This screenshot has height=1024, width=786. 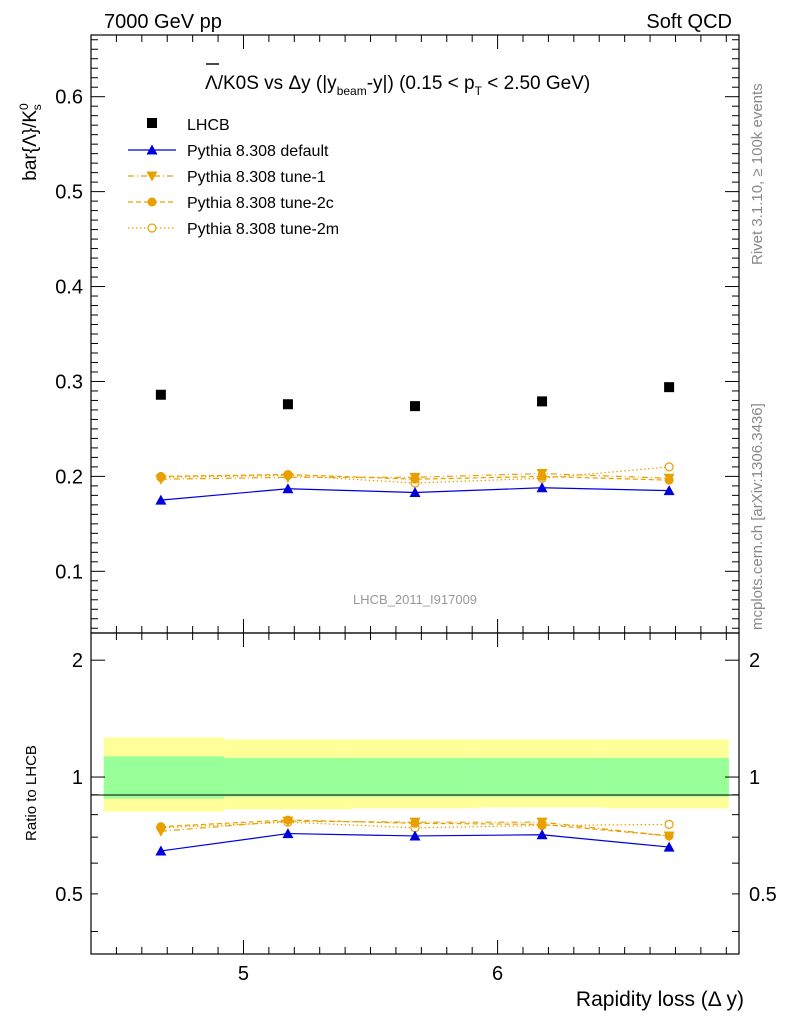 I want to click on legend-label-lhcb: LHCB, so click(x=208, y=125).